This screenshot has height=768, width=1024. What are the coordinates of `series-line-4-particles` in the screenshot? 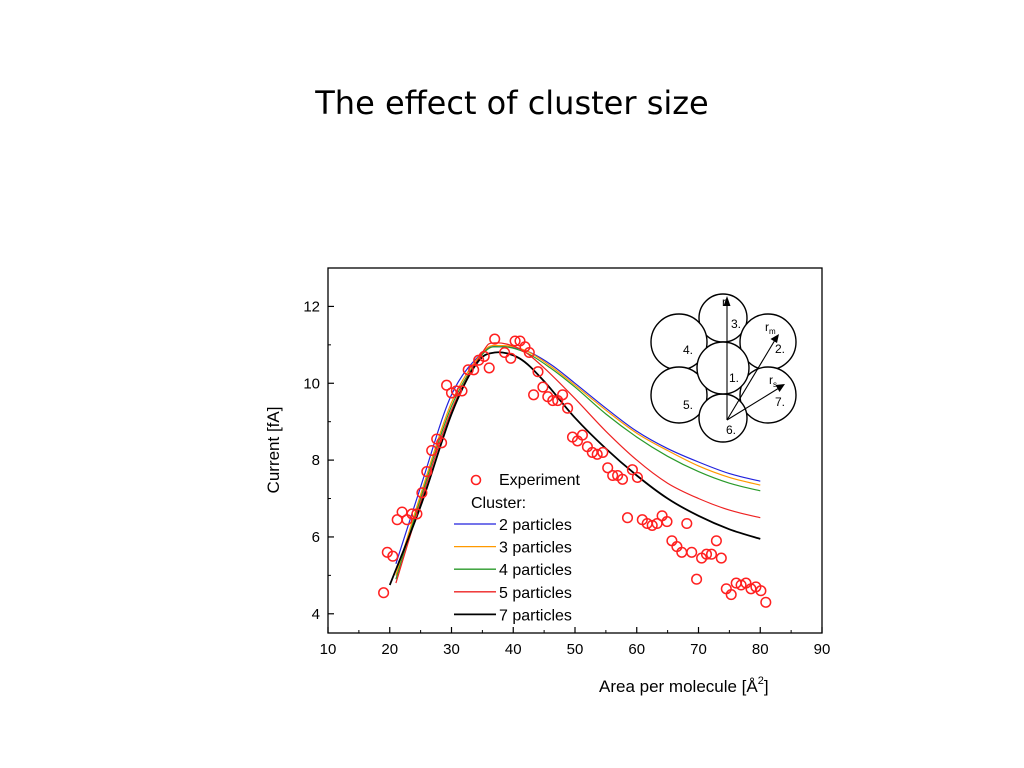 It's located at (578, 463).